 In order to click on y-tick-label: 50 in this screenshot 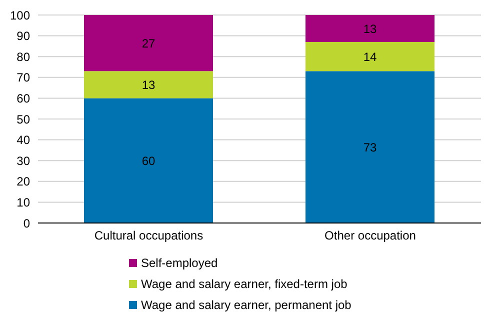, I will do `click(23, 119)`.